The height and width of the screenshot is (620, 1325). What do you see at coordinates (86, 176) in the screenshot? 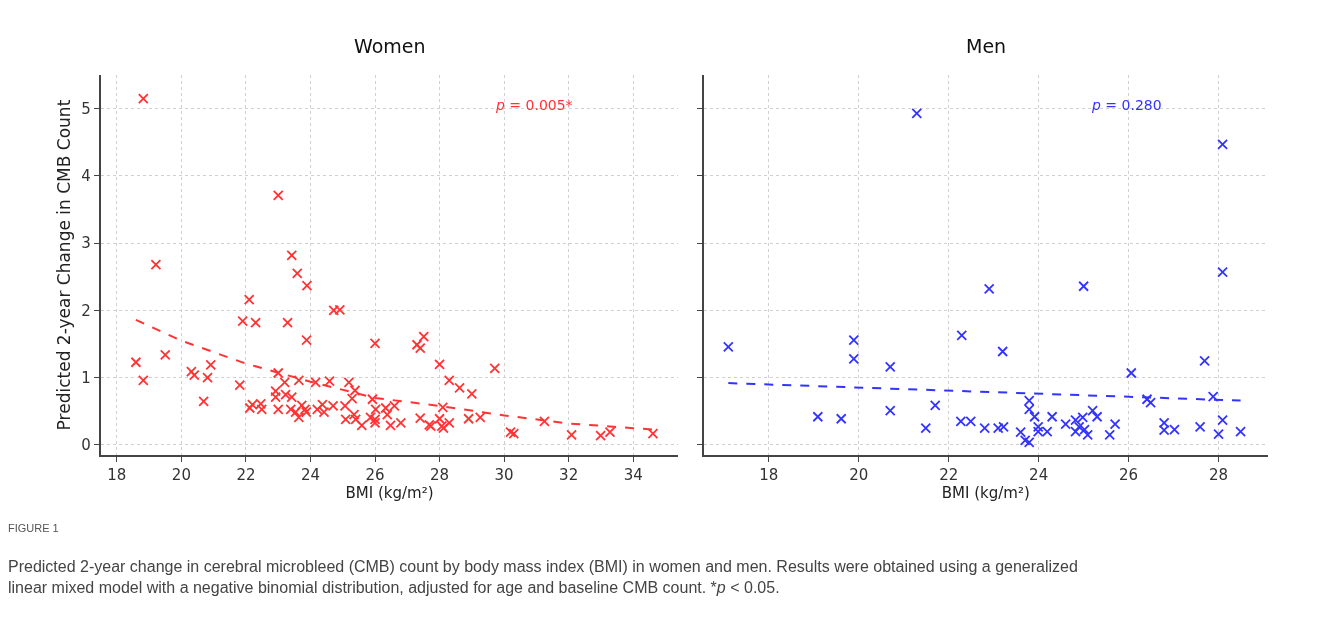
I see `y-tick-label: 4` at bounding box center [86, 176].